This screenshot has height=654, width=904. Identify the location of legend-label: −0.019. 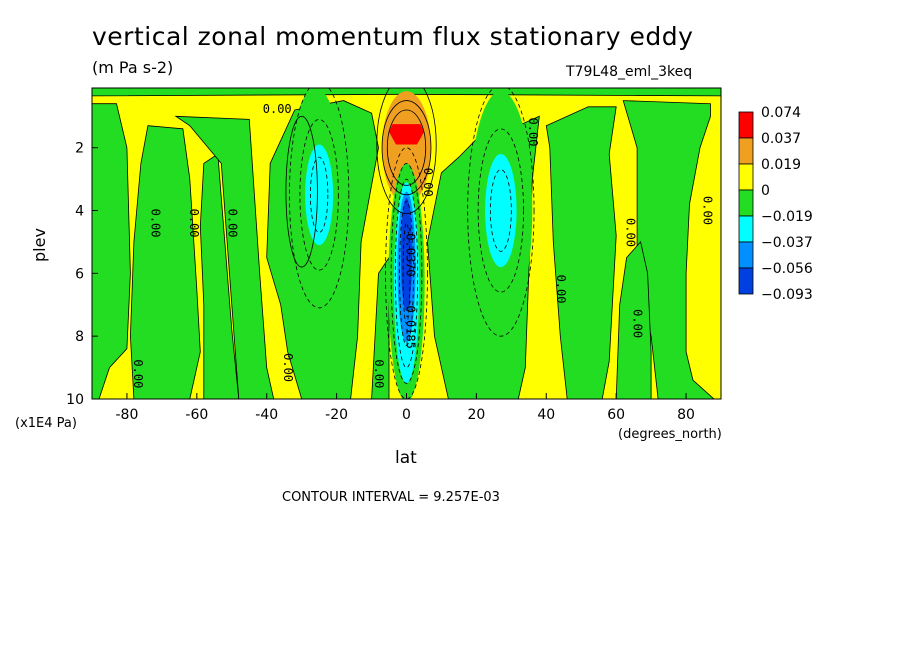
(787, 217).